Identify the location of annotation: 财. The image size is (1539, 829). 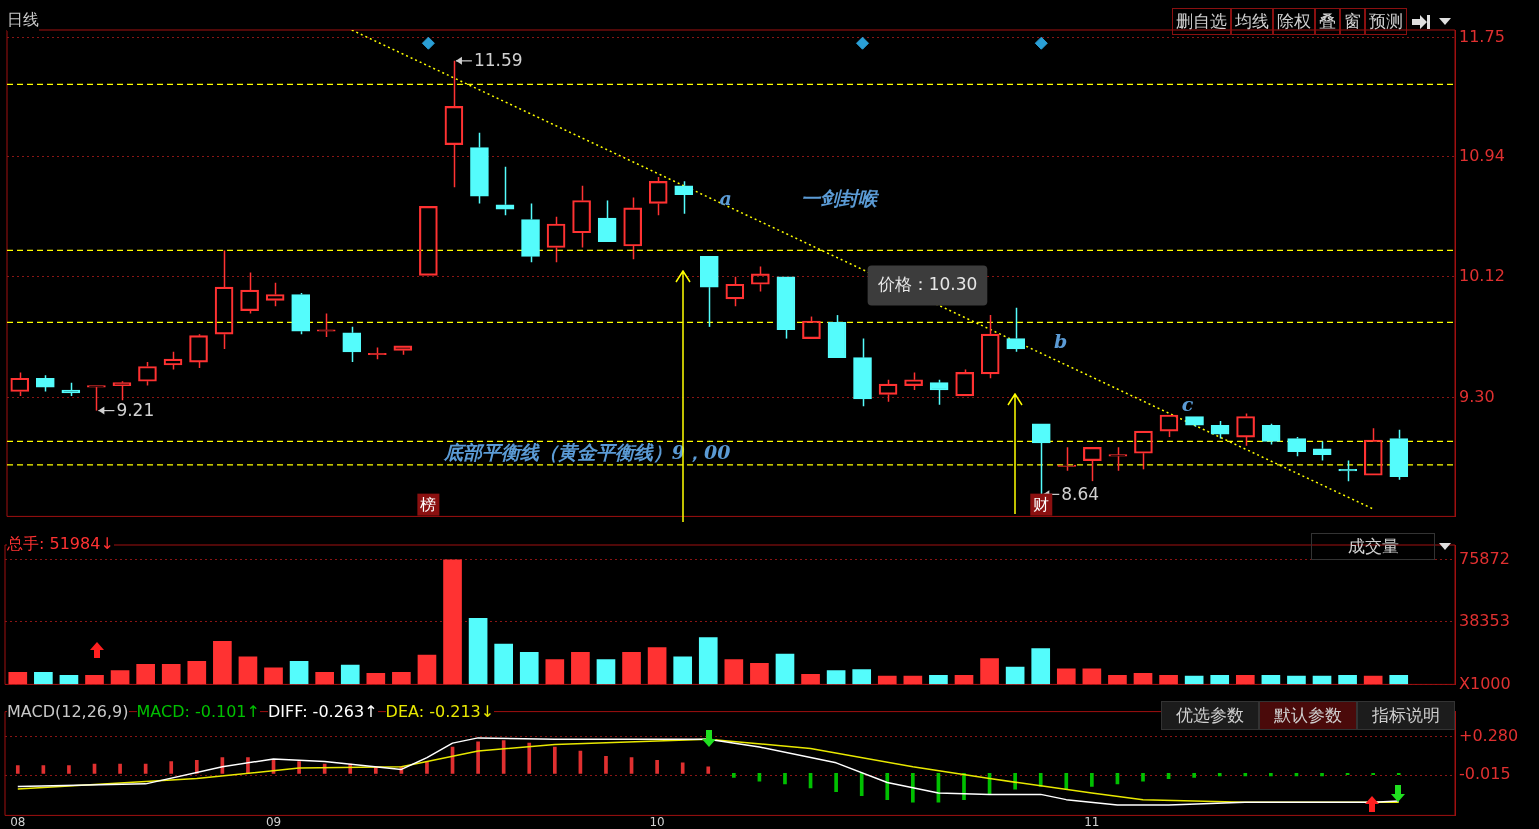
(1041, 504).